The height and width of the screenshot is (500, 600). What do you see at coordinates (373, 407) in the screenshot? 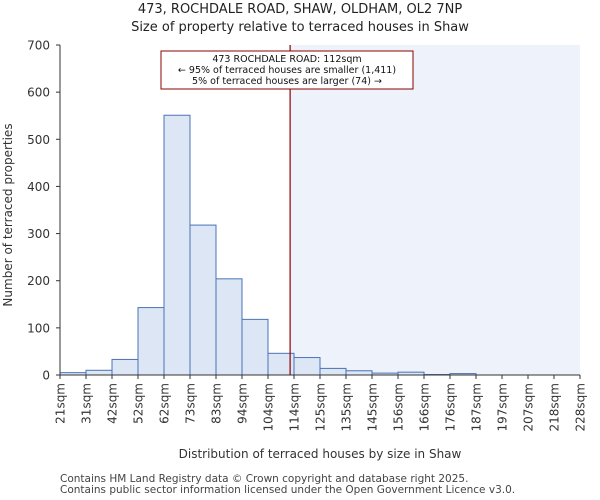
I see `x-tick-label: 145sqm` at bounding box center [373, 407].